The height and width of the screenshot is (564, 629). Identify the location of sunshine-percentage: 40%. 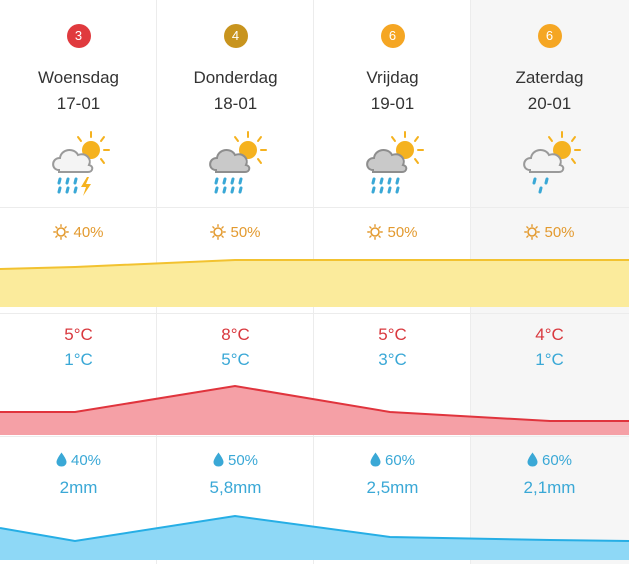
(78, 232).